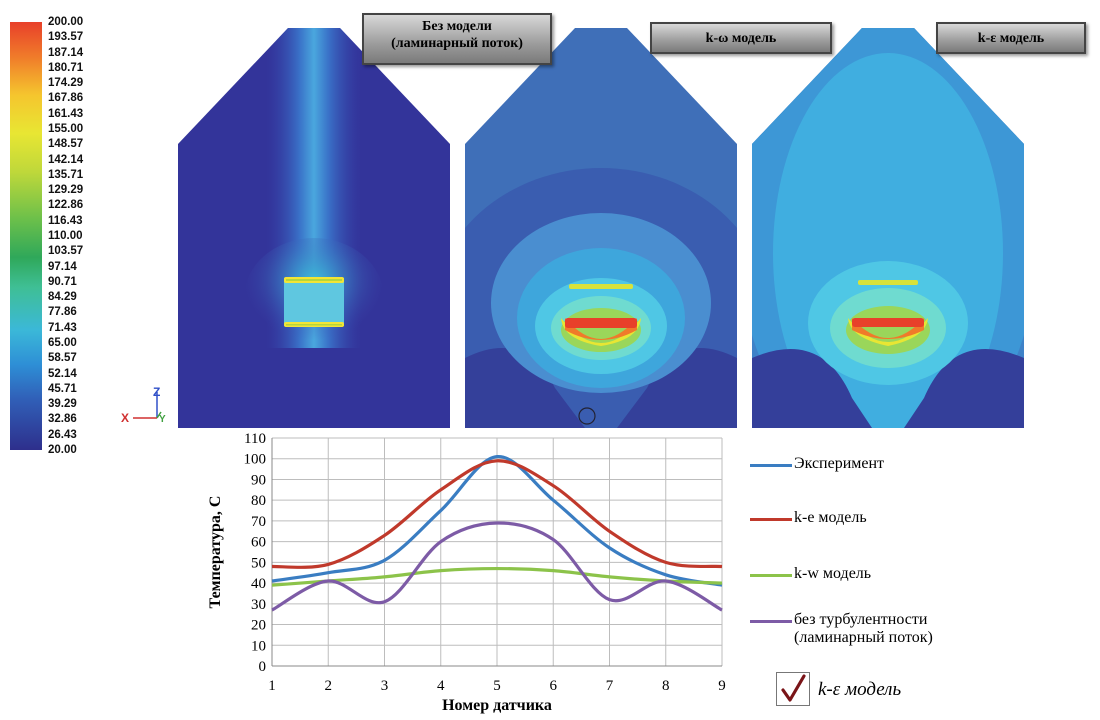  What do you see at coordinates (125, 418) in the screenshot?
I see `axis-x-label: X` at bounding box center [125, 418].